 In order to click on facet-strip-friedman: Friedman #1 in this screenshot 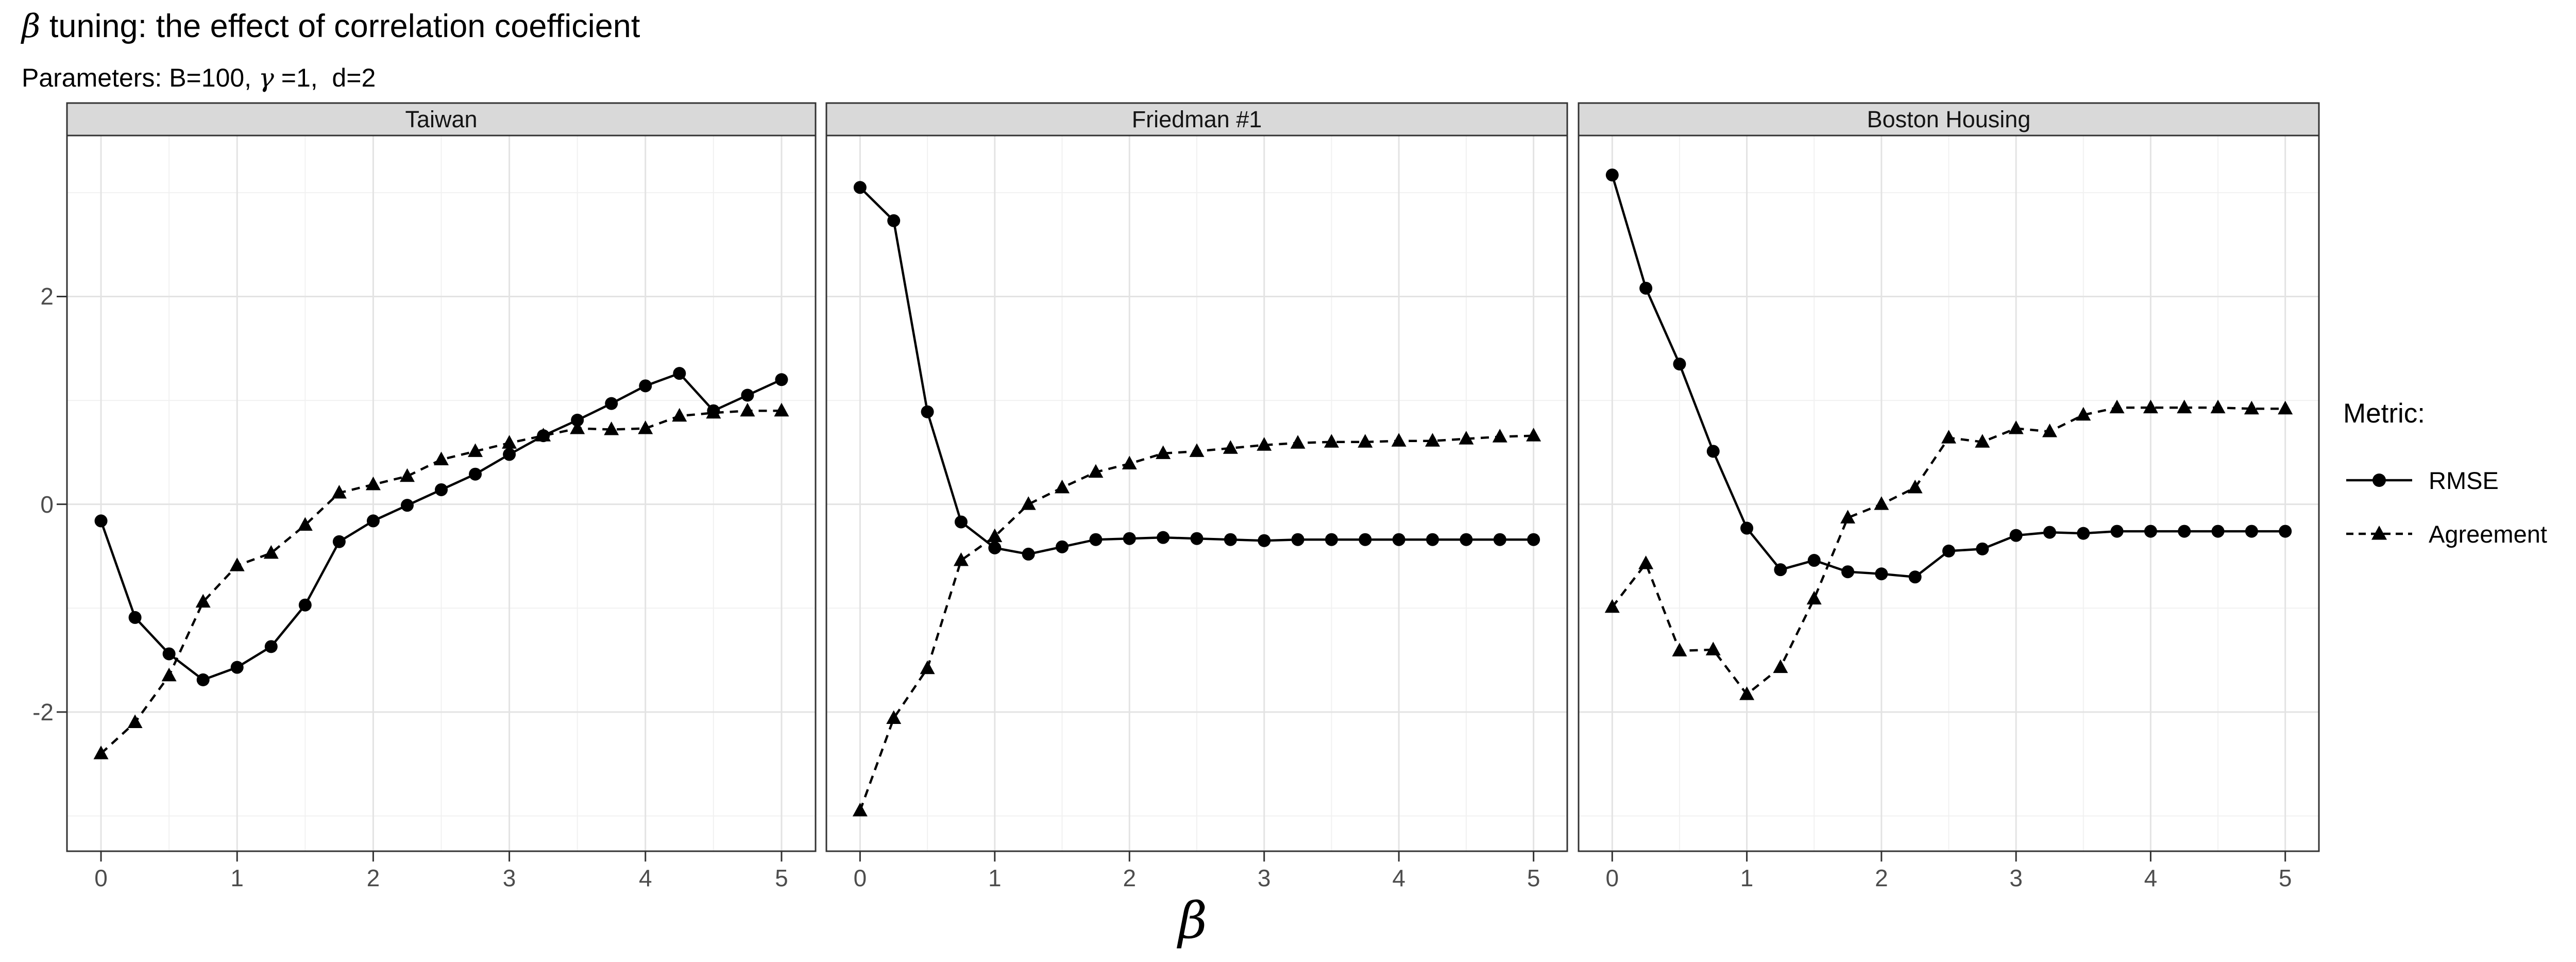, I will do `click(1196, 119)`.